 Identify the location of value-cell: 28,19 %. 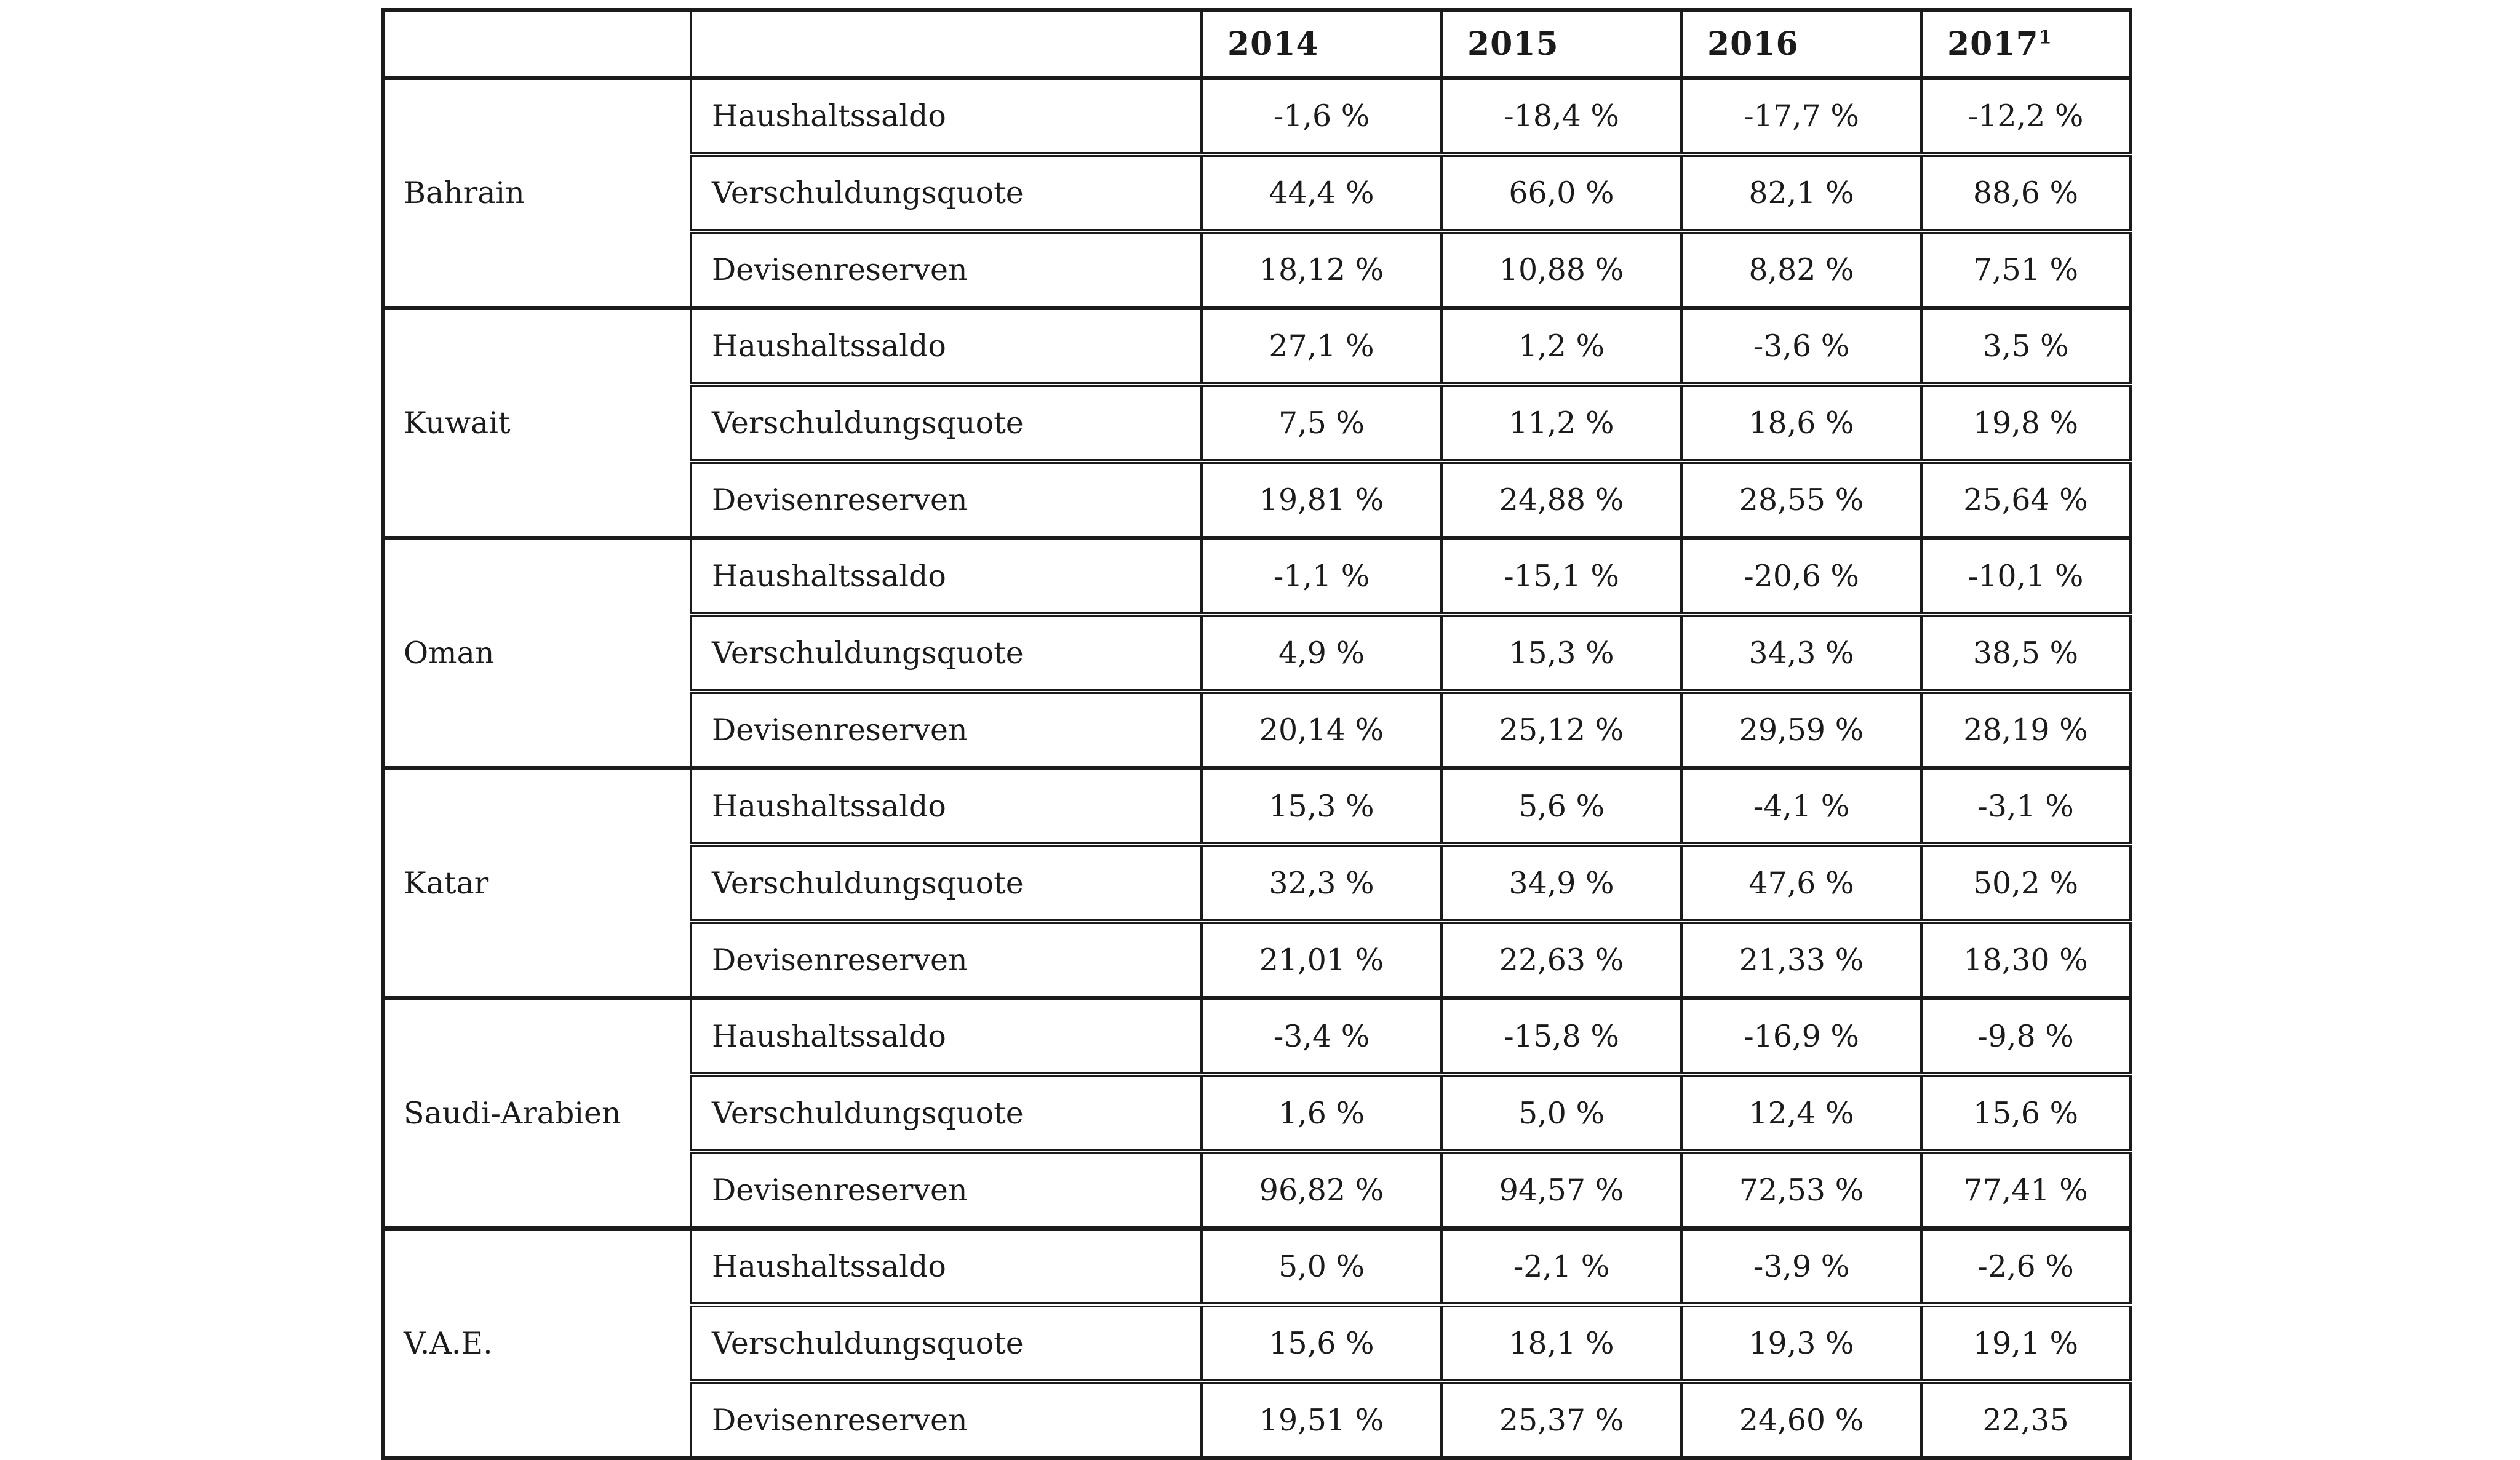
(2026, 729).